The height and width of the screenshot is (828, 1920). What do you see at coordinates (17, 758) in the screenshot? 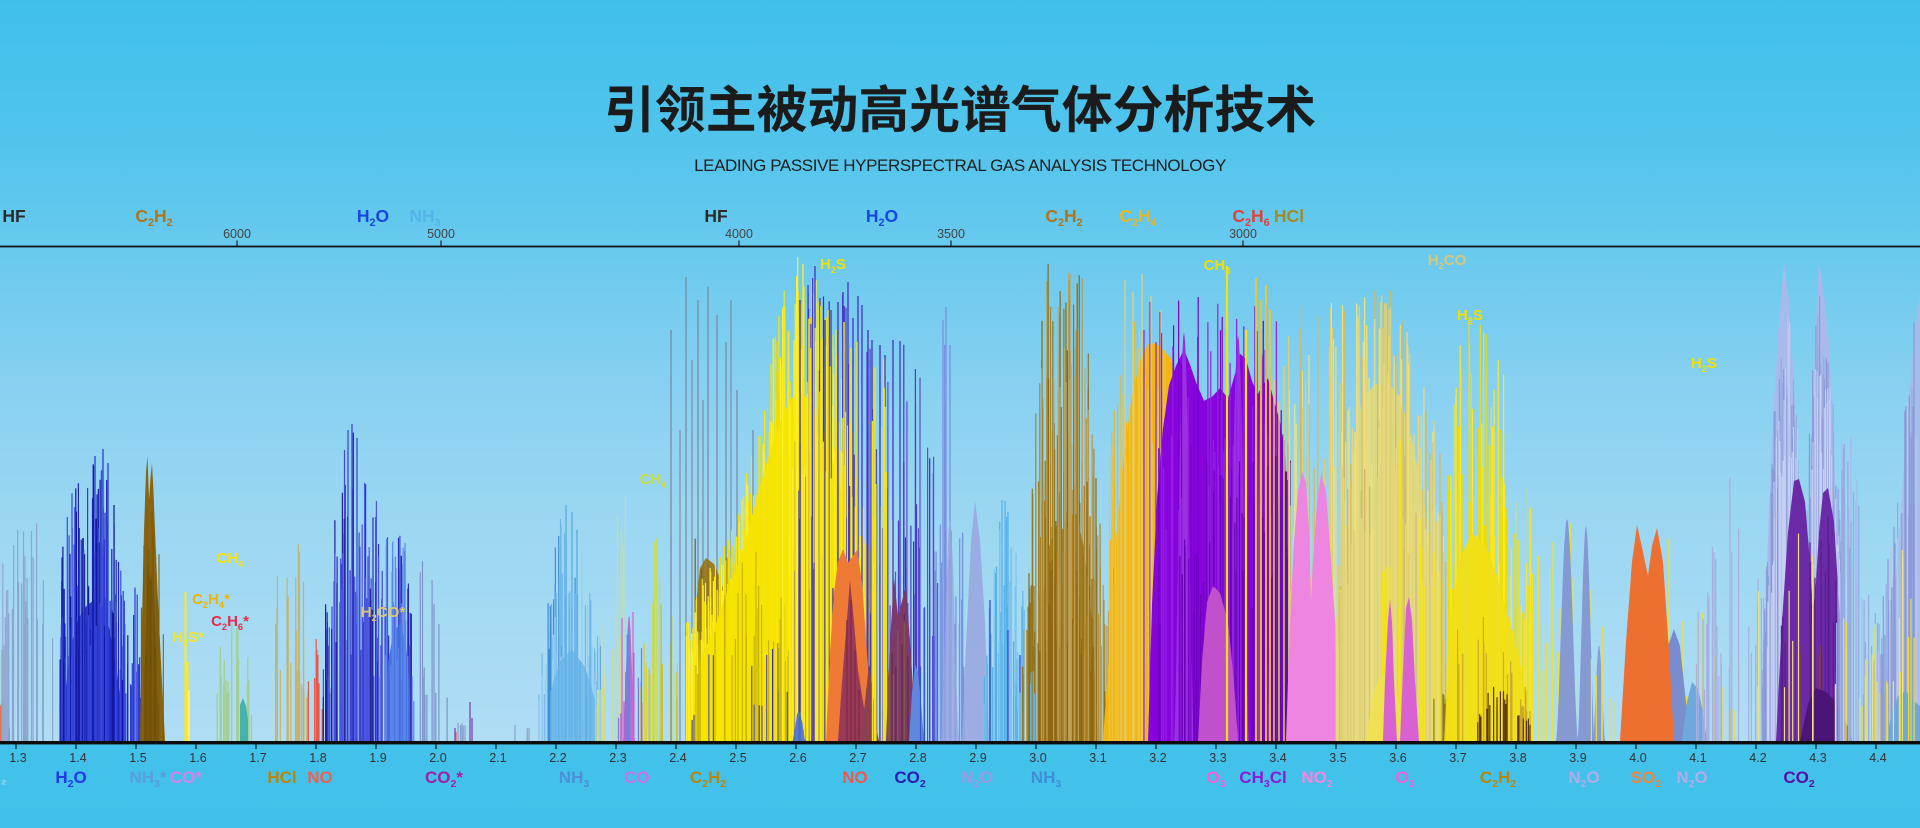
I see `svg-text: 1.3` at bounding box center [17, 758].